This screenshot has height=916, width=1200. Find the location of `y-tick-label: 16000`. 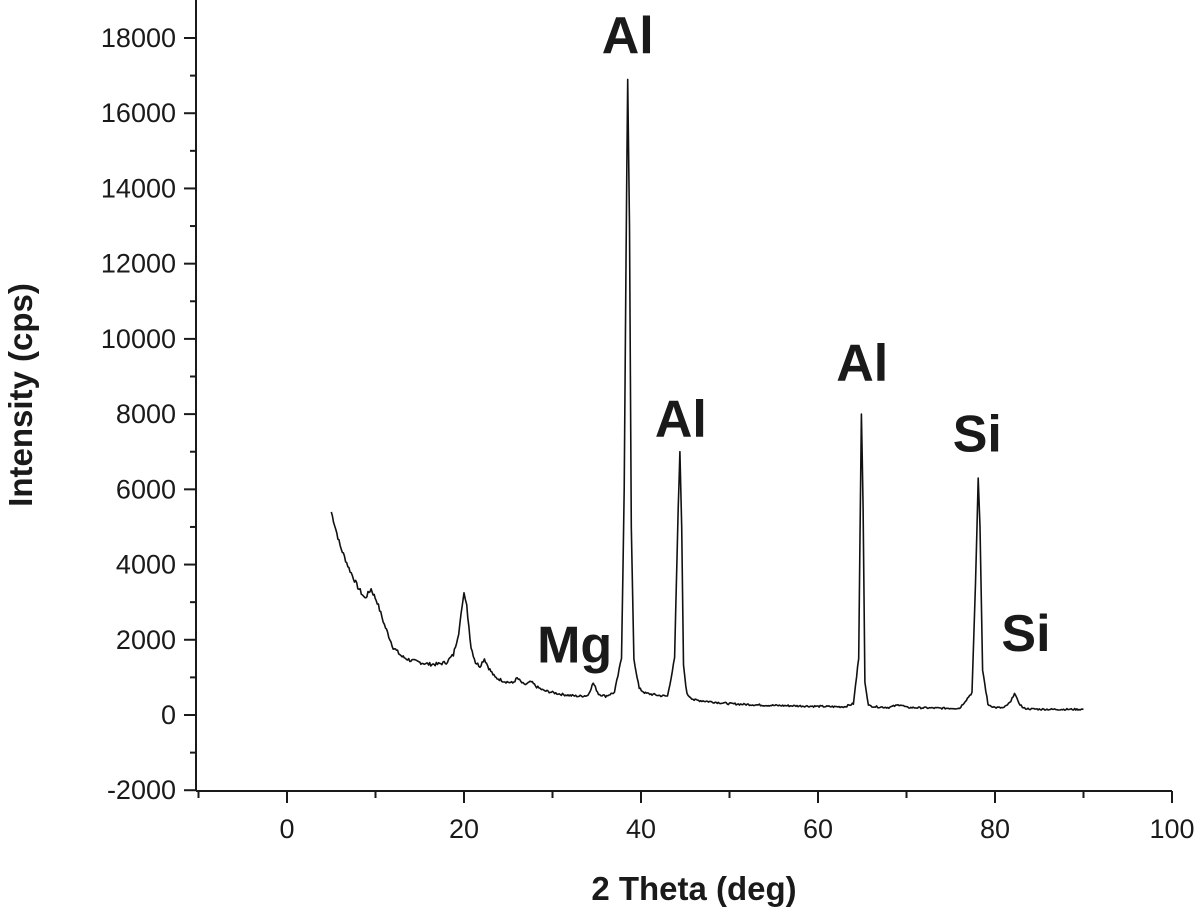

y-tick-label: 16000 is located at coordinates (138, 113).